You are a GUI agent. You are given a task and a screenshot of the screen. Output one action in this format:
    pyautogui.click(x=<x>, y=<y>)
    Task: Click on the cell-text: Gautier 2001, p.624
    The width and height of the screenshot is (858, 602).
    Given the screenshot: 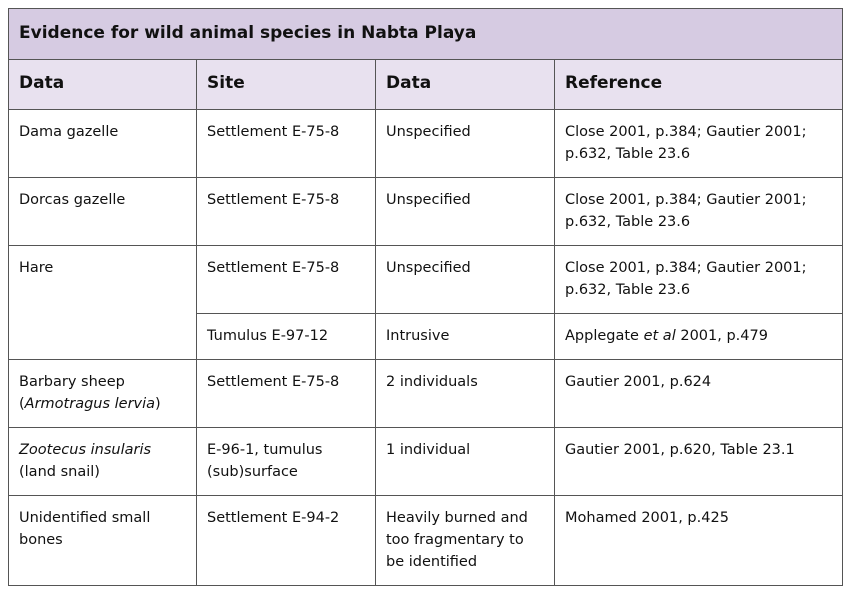 What is the action you would take?
    pyautogui.click(x=638, y=382)
    